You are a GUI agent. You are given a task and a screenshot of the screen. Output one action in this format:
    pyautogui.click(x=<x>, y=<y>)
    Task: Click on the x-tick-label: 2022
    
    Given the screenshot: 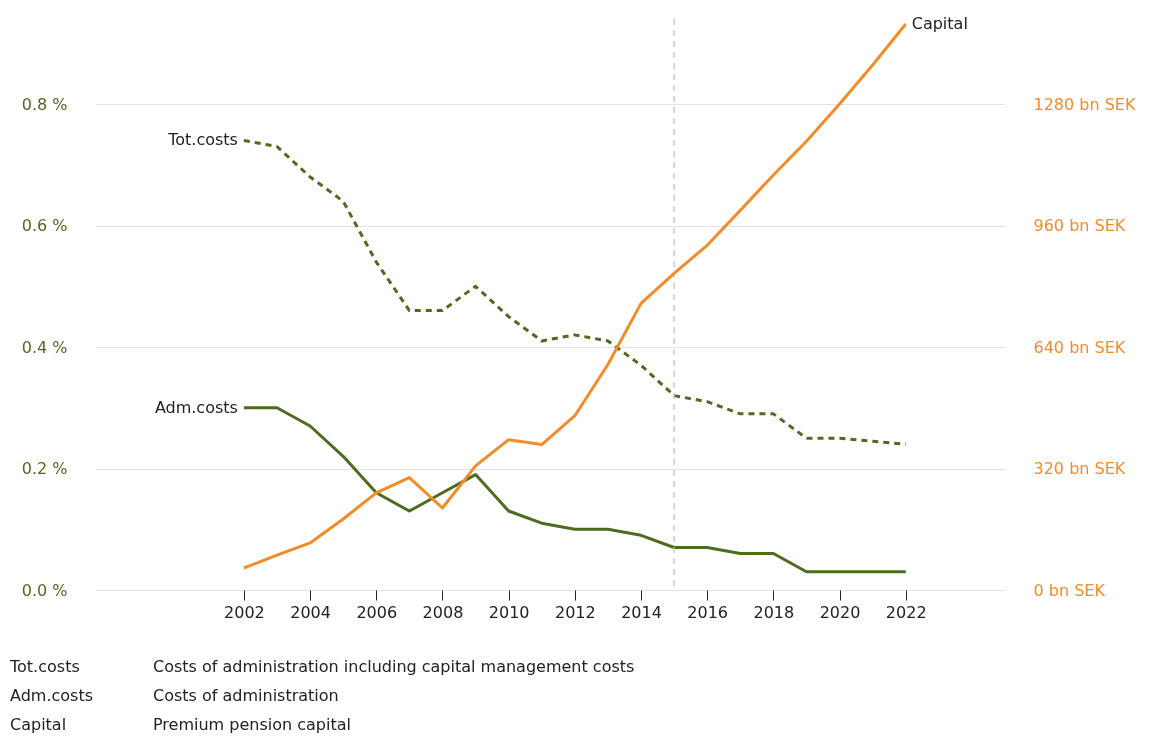 What is the action you would take?
    pyautogui.click(x=906, y=612)
    